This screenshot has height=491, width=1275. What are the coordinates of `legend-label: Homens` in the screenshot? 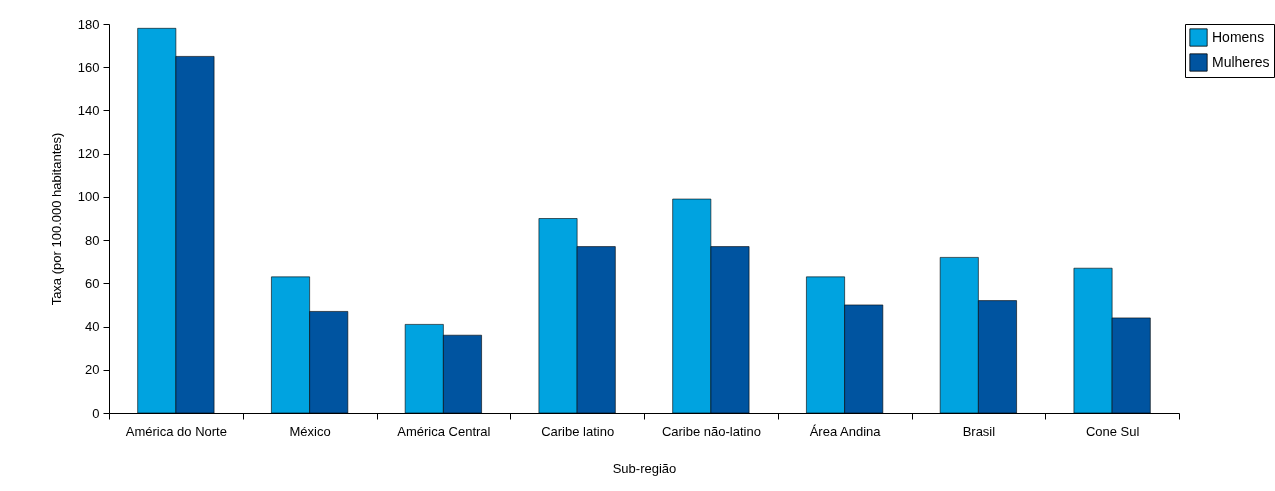 It's located at (1238, 36).